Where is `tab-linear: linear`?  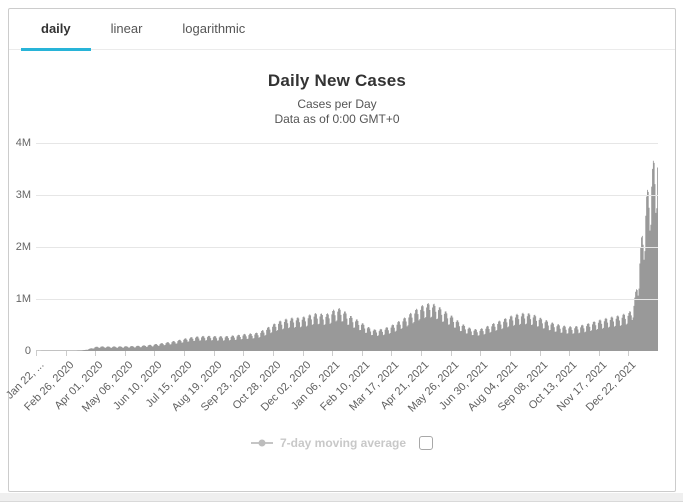
tab-linear: linear is located at coordinates (127, 30).